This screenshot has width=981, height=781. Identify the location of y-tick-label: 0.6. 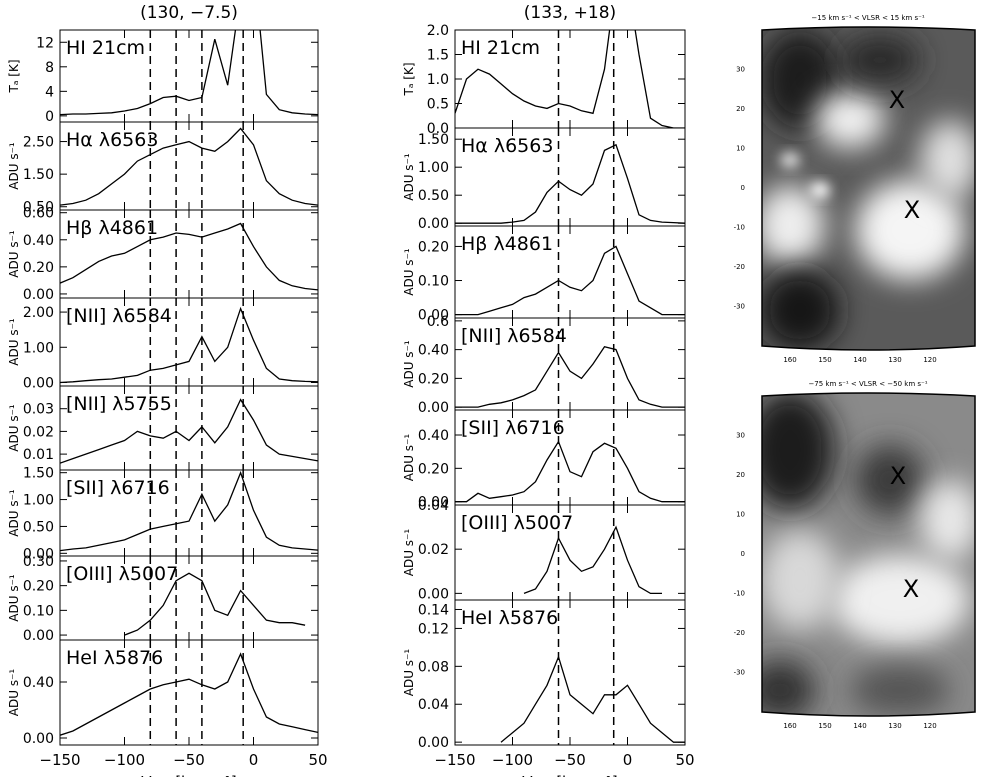
(438, 322).